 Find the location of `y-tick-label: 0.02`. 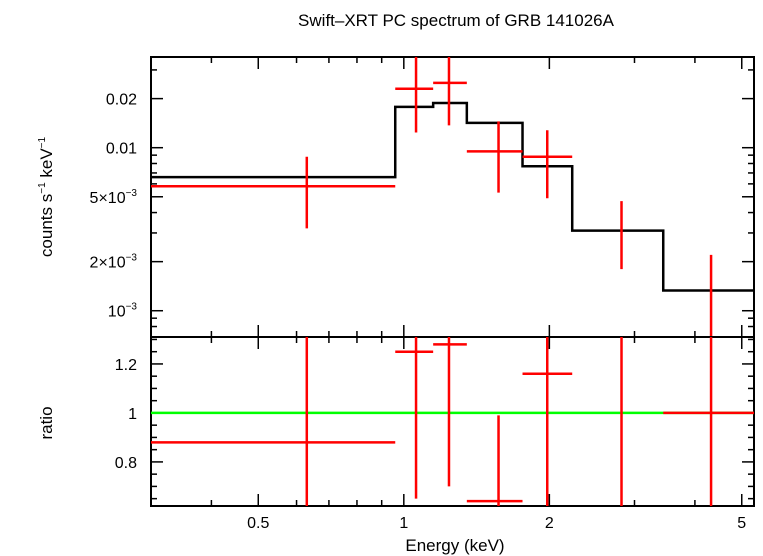

y-tick-label: 0.02 is located at coordinates (121, 100).